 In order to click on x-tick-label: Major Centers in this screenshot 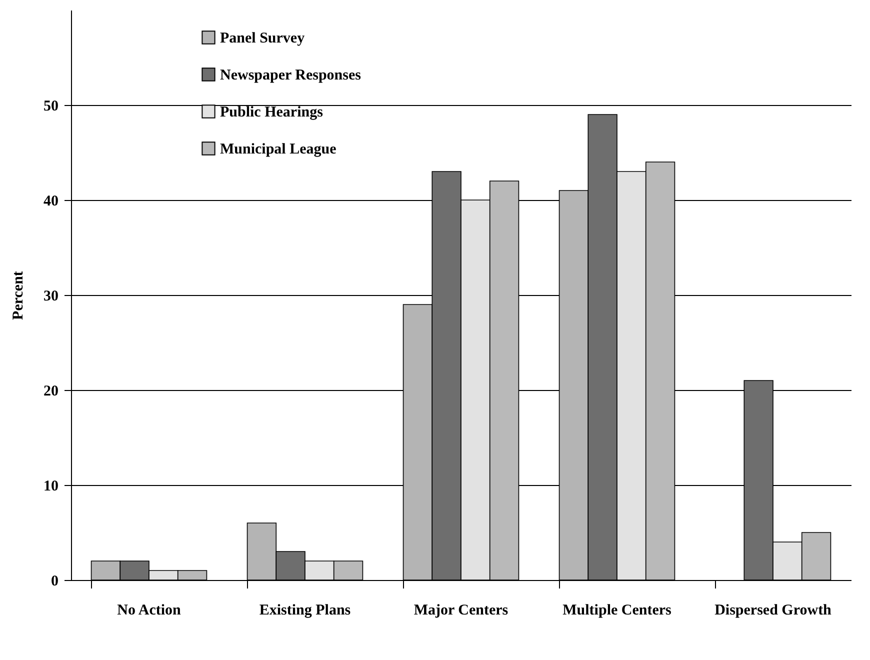, I will do `click(461, 610)`.